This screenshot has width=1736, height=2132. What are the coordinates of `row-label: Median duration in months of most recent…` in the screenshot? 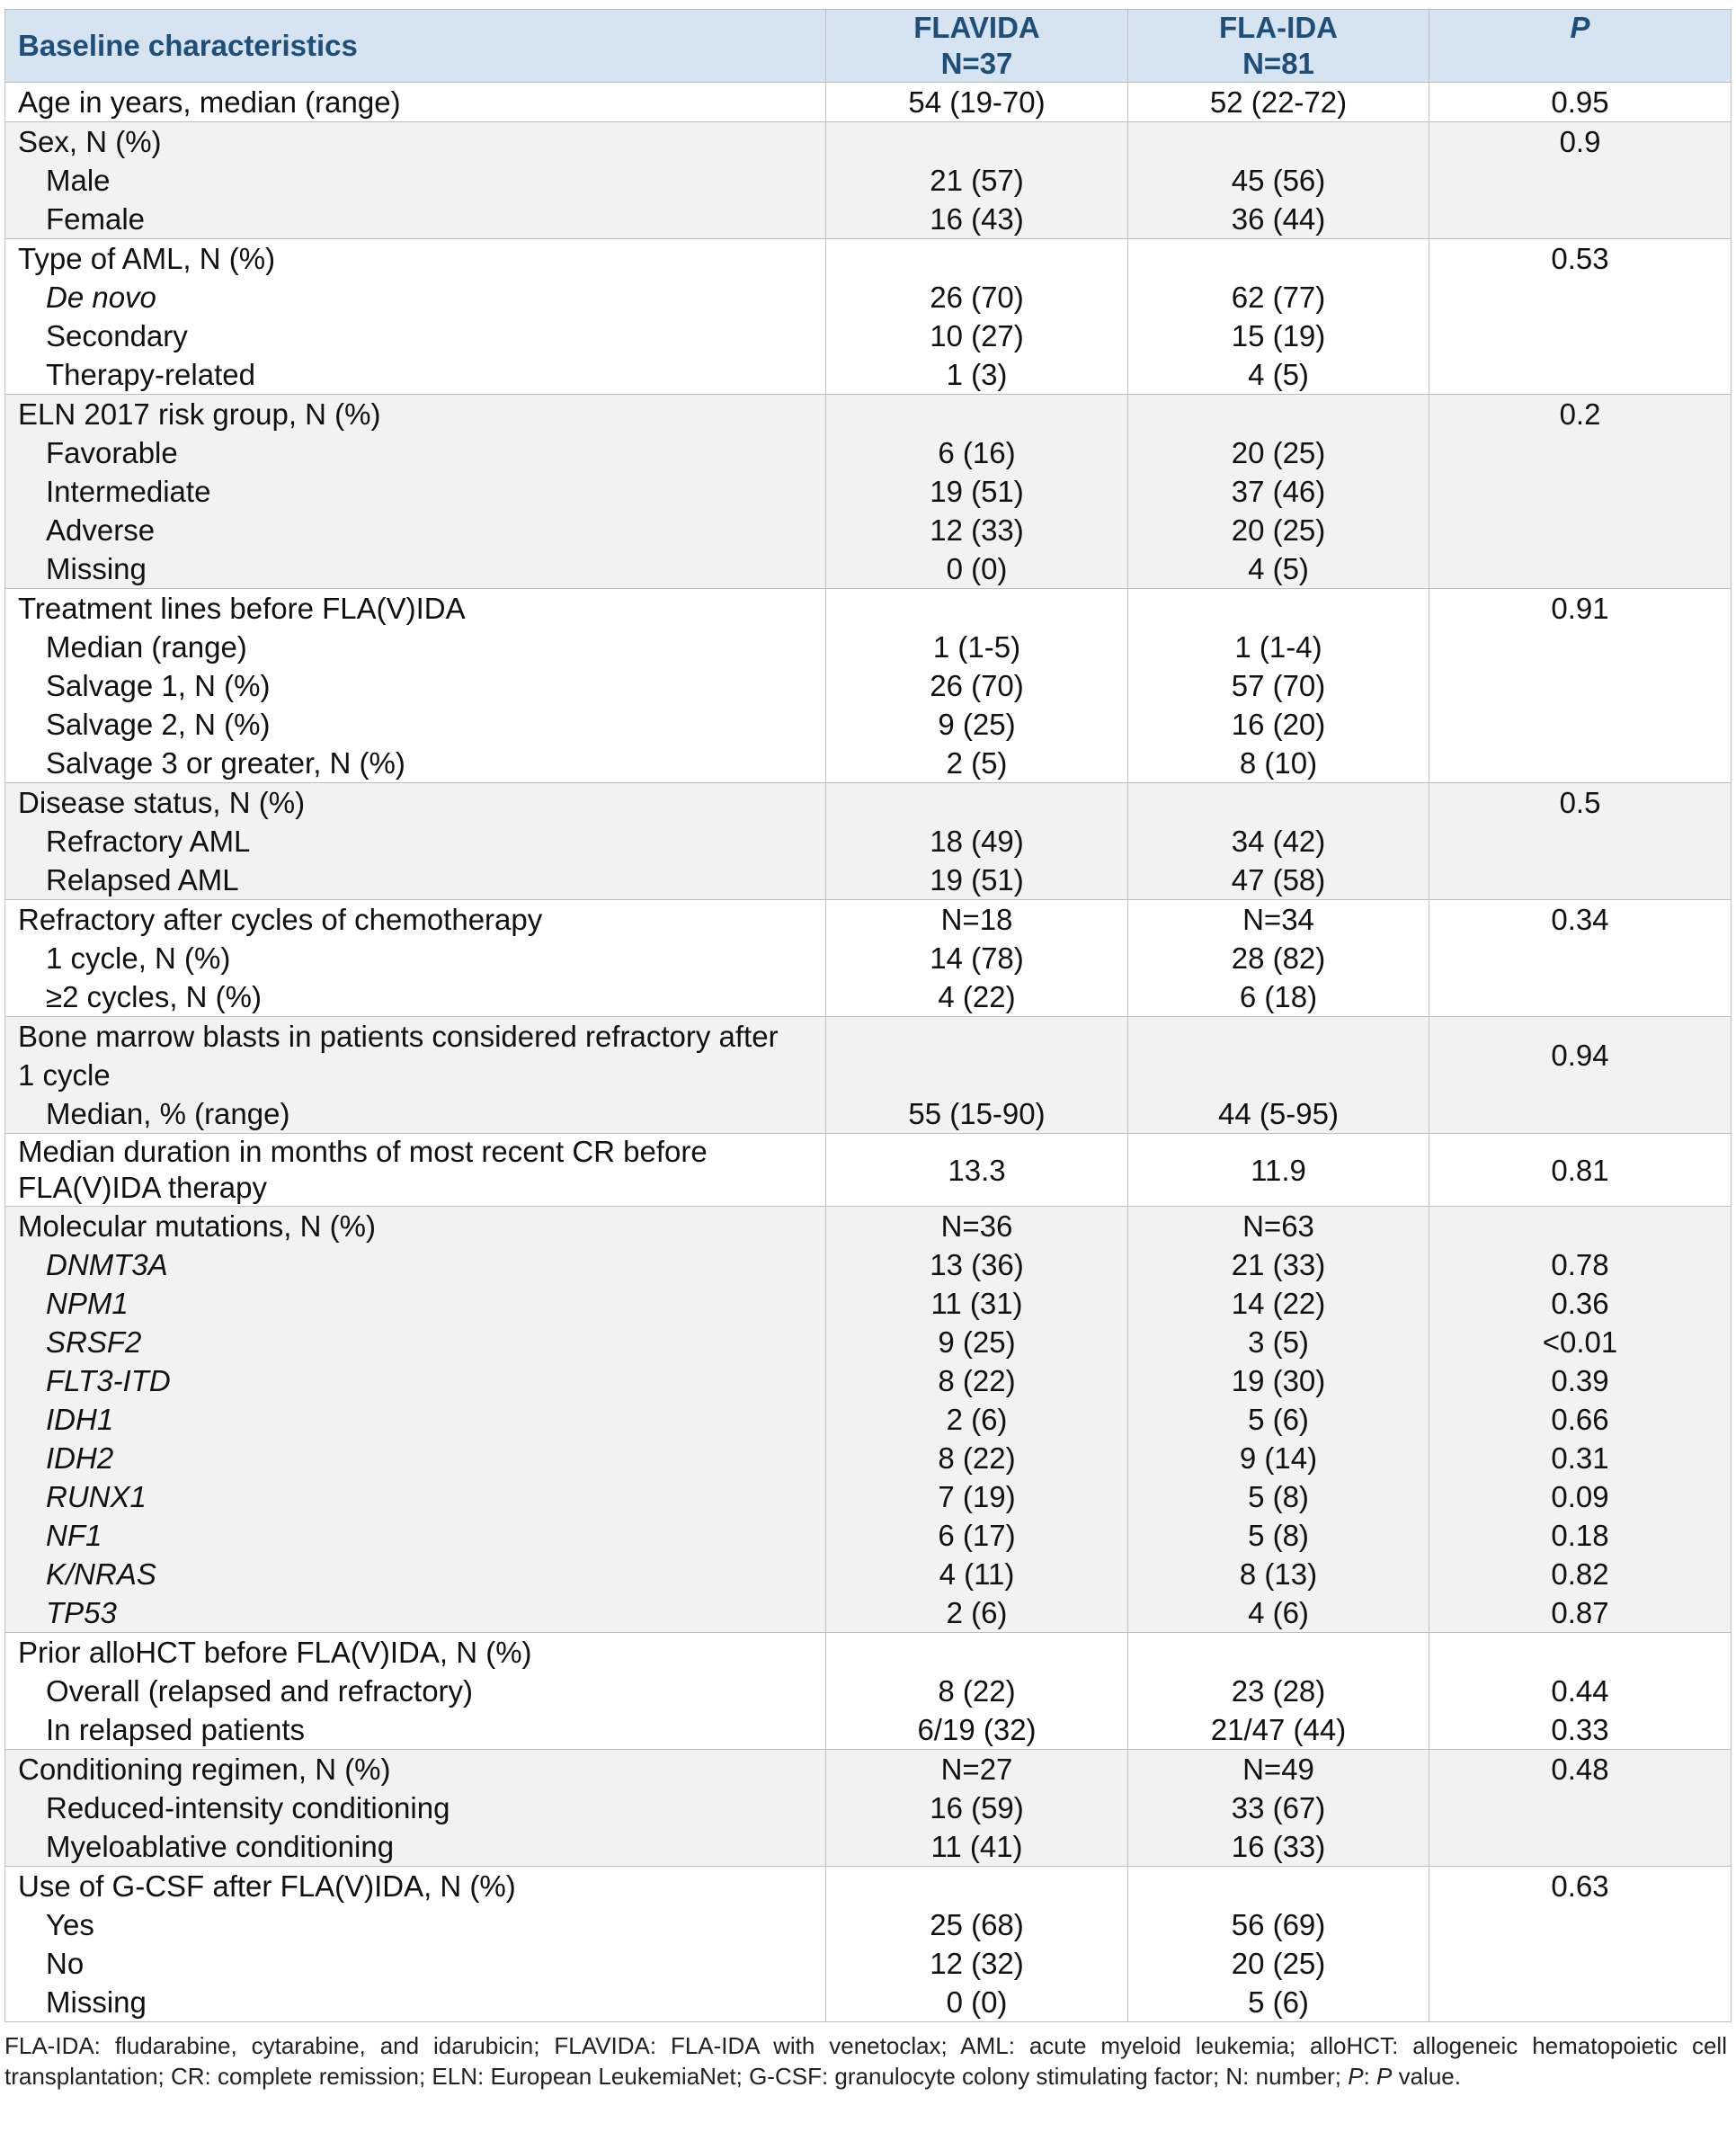 It's located at (363, 1151).